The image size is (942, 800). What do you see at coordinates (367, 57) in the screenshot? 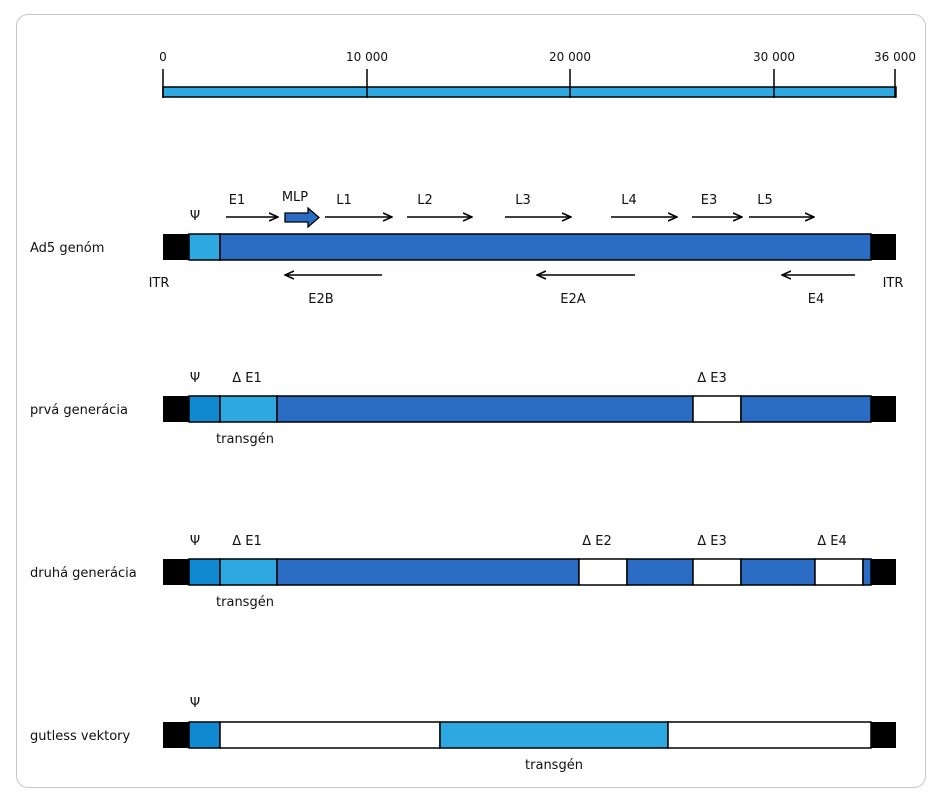
I see `scale-label-10000: 10 000` at bounding box center [367, 57].